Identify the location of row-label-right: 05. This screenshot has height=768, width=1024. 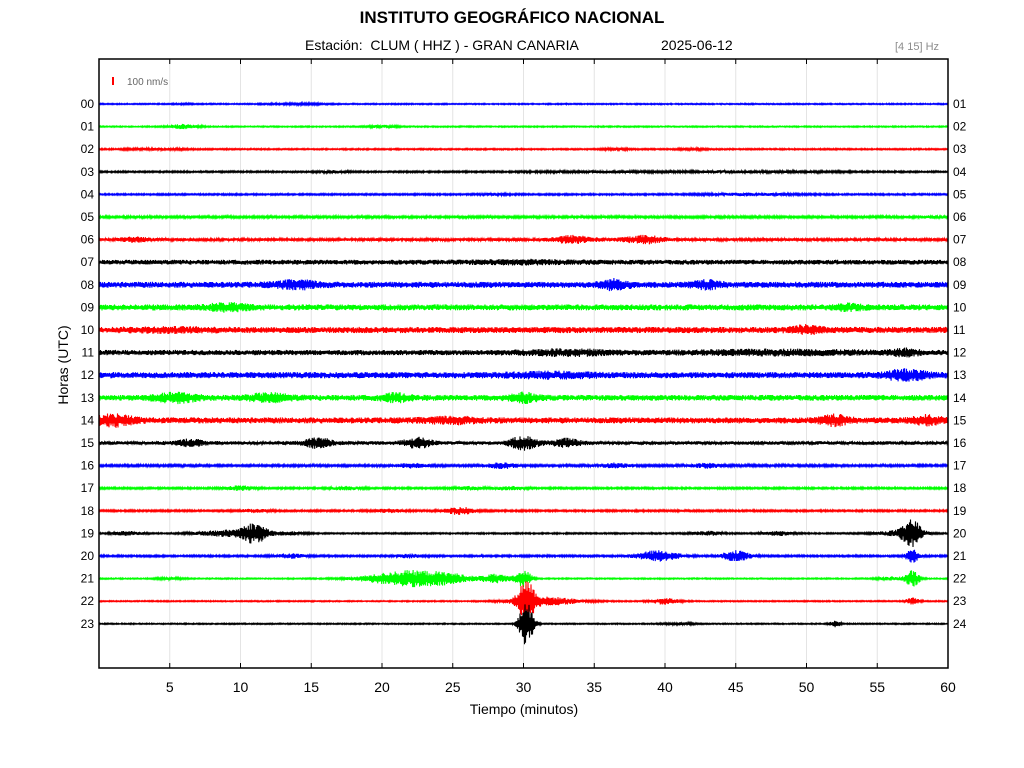
(960, 194).